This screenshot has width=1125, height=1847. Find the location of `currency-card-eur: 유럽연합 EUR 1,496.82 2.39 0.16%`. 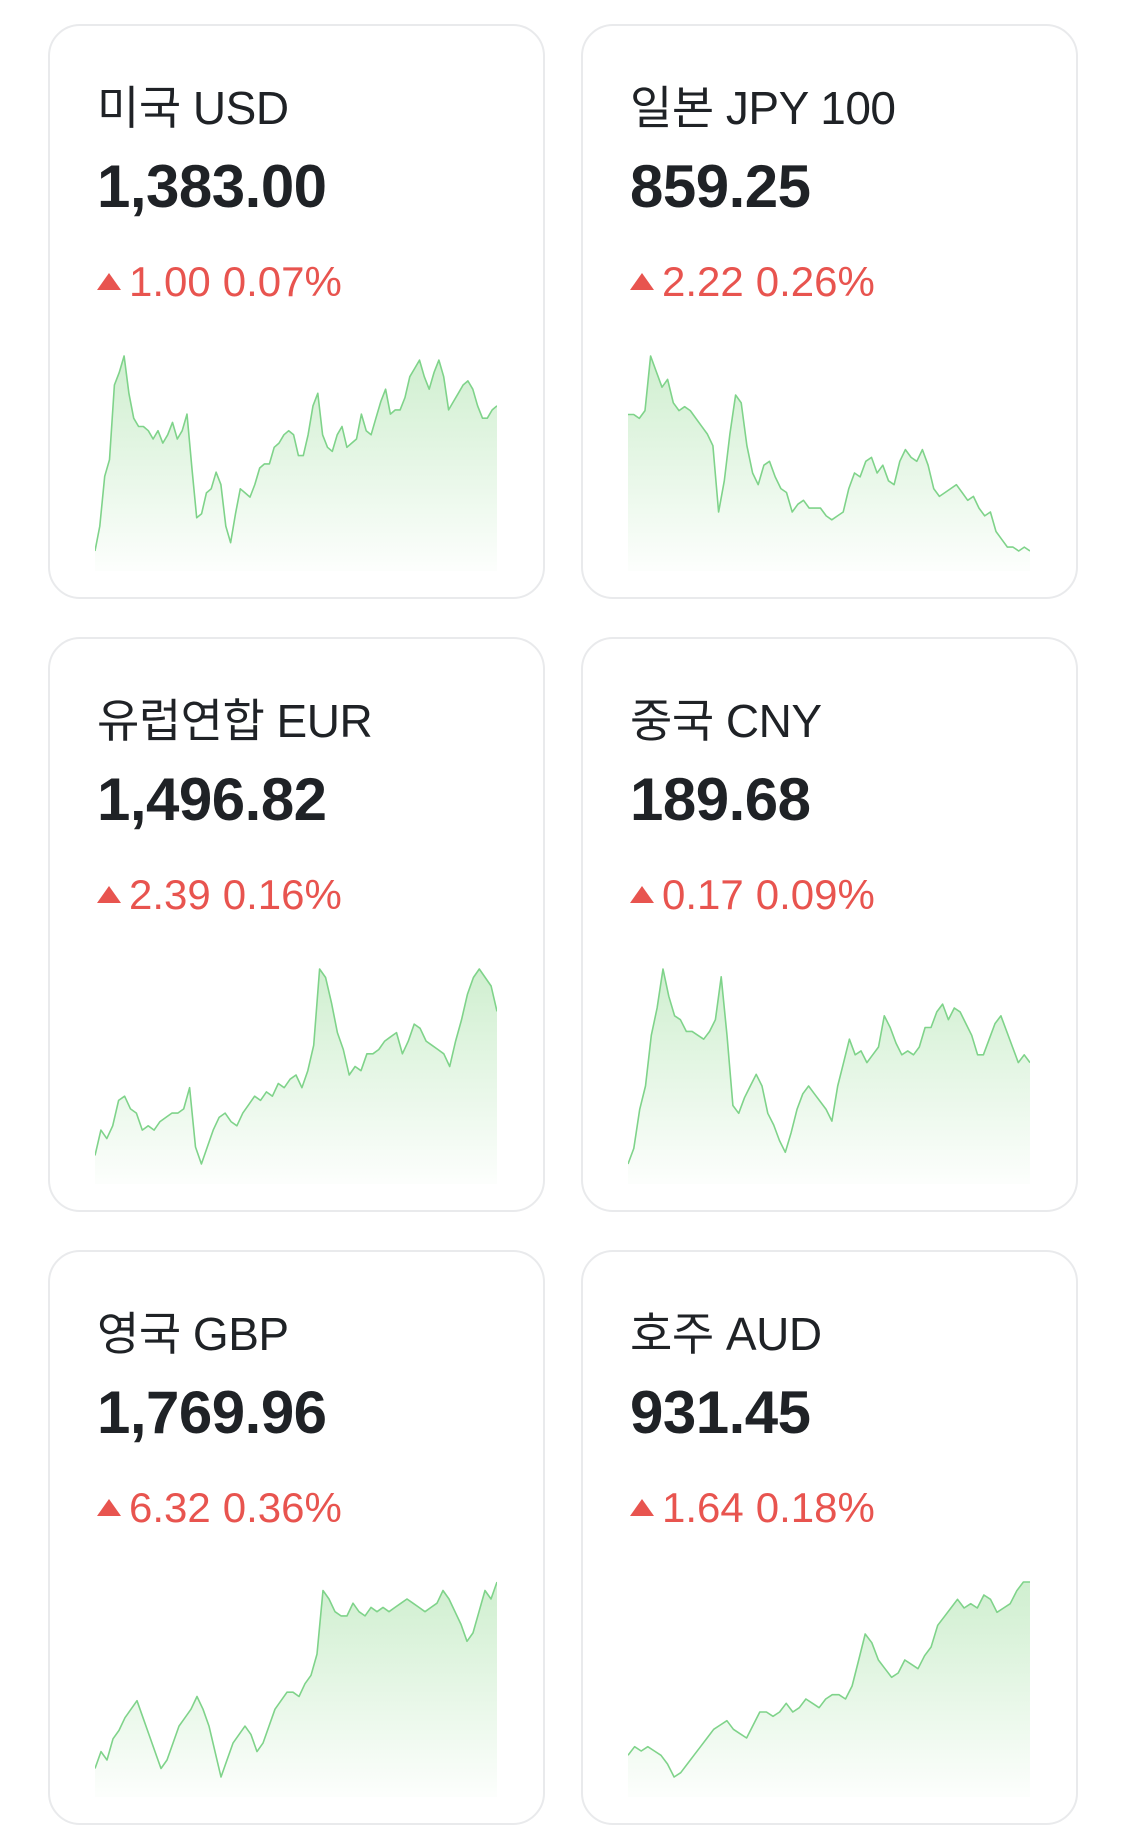

currency-card-eur: 유럽연합 EUR 1,496.82 2.39 0.16% is located at coordinates (296, 924).